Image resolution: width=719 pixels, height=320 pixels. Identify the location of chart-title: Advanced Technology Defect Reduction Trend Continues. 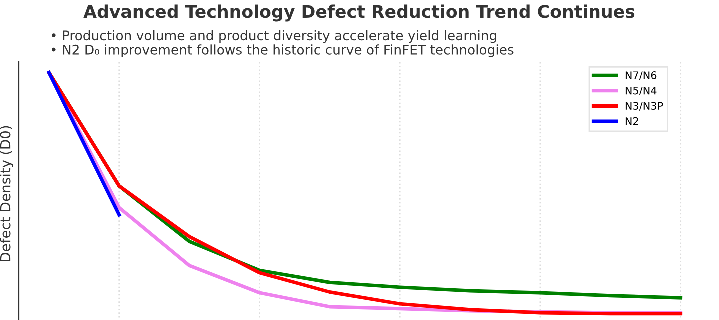
(359, 13).